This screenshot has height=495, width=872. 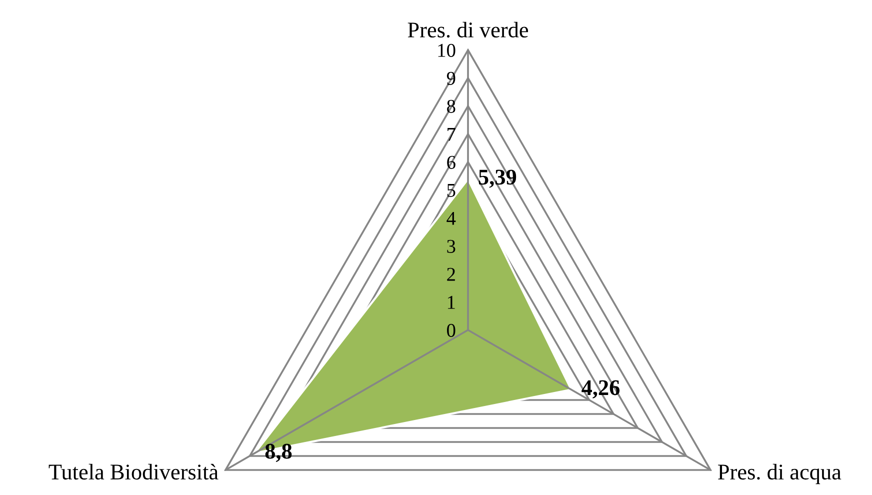 What do you see at coordinates (451, 246) in the screenshot?
I see `y-tick-label: 3` at bounding box center [451, 246].